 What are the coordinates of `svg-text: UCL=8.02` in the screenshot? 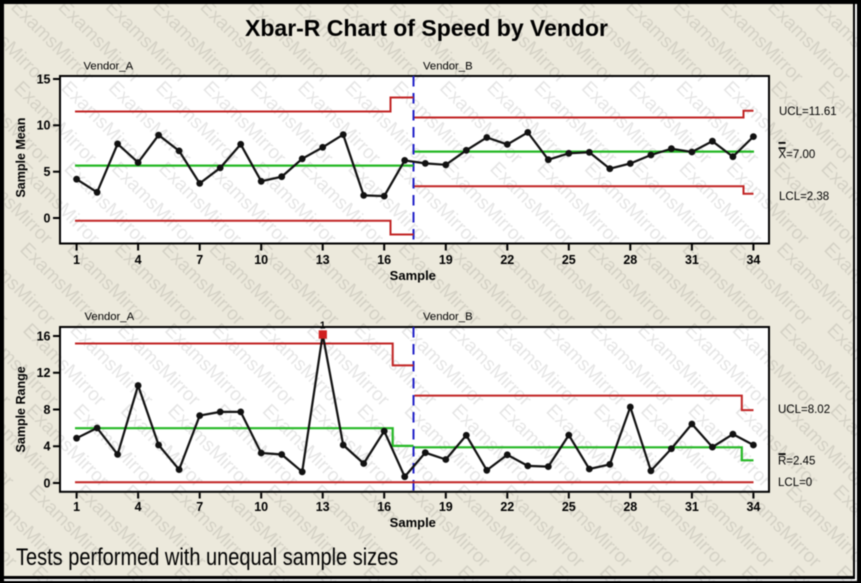 It's located at (804, 410).